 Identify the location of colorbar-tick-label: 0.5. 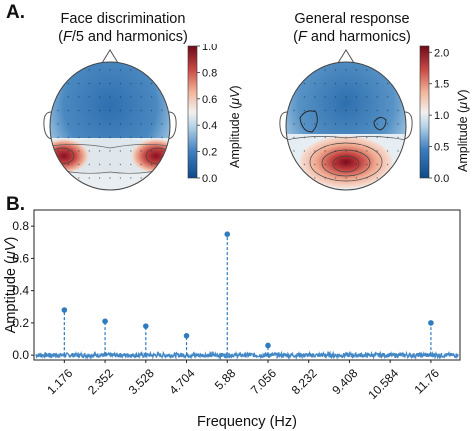
(441, 148).